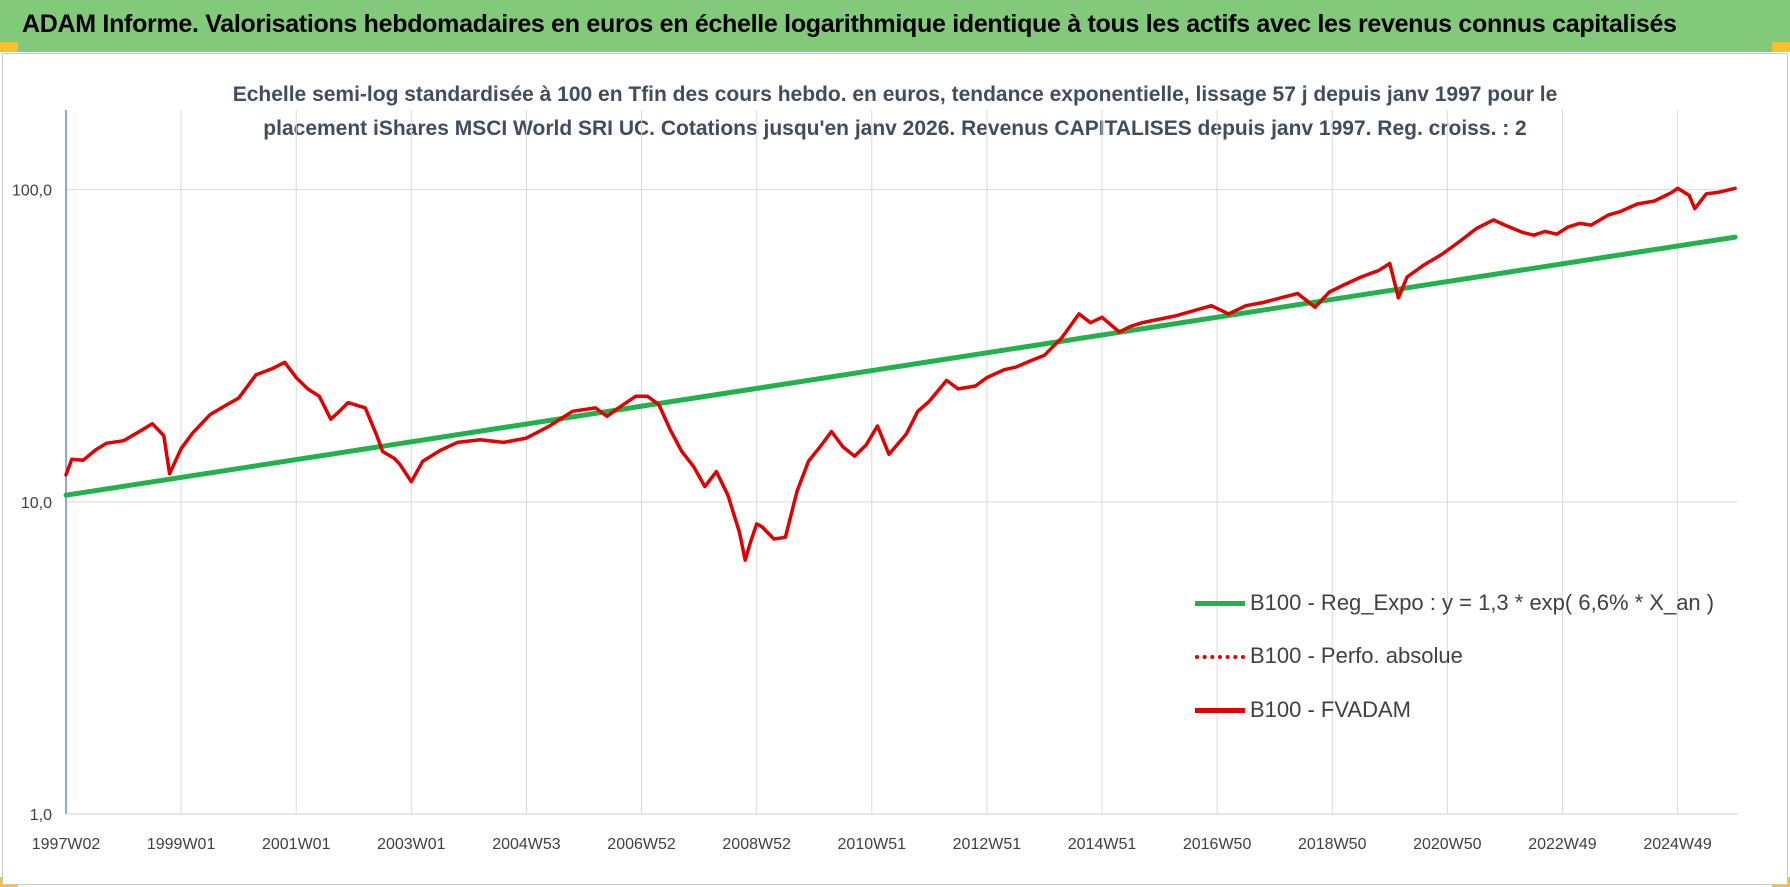 This screenshot has height=887, width=1790. Describe the element at coordinates (1220, 710) in the screenshot. I see `legend-swatch-fvadam` at that location.